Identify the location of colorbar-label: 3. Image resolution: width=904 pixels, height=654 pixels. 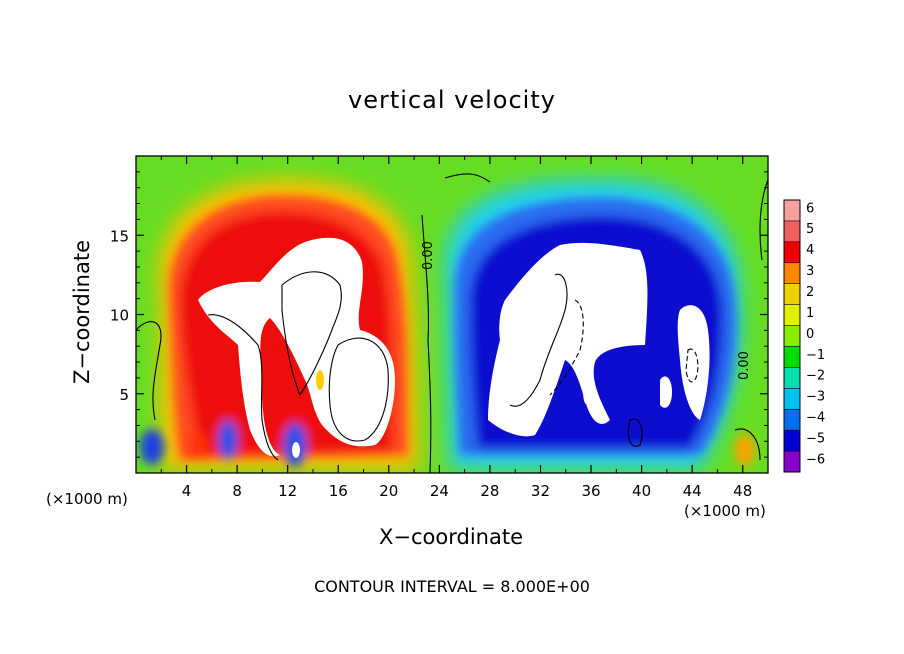
(810, 271).